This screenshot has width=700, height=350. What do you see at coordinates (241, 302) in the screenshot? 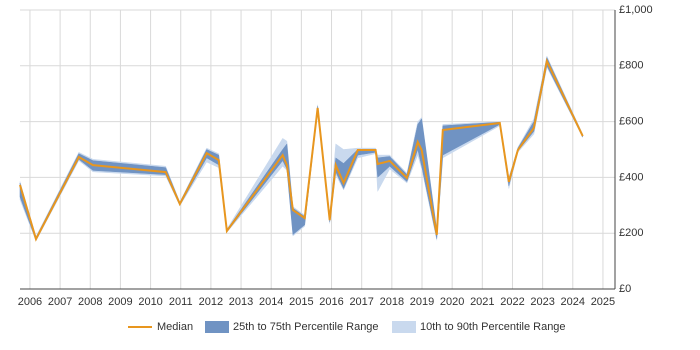
I see `x-tick-label: 2013` at bounding box center [241, 302].